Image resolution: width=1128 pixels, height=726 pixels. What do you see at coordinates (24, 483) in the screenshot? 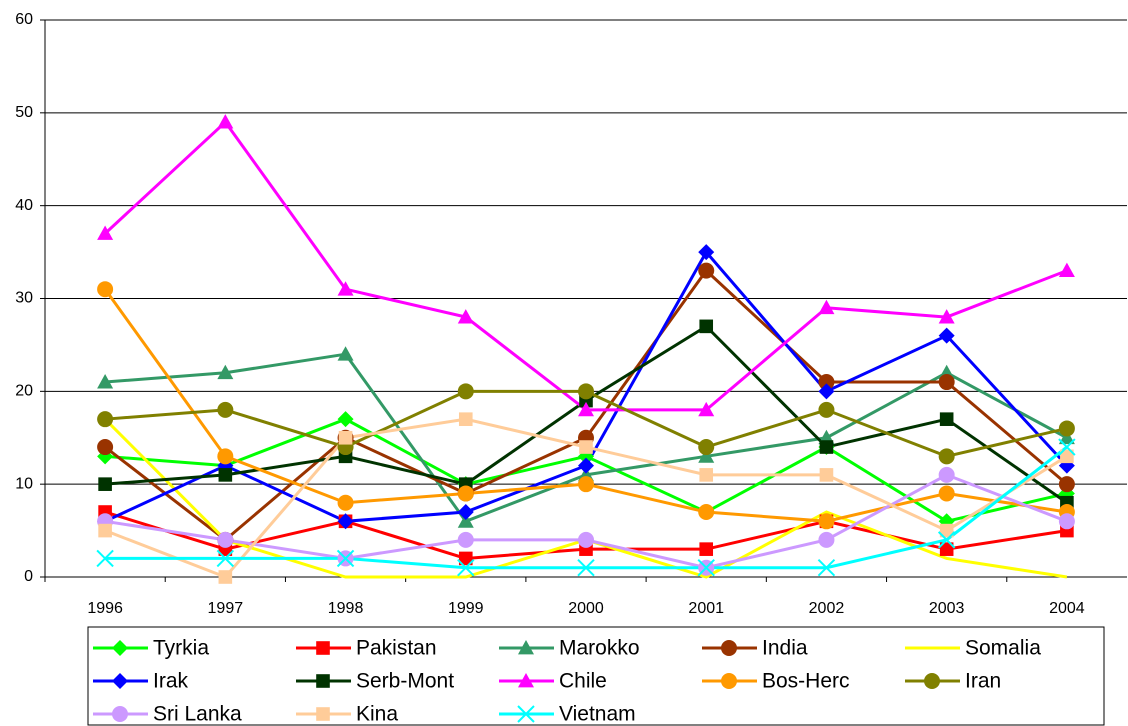
I see `y-tick-label: 10` at bounding box center [24, 483].